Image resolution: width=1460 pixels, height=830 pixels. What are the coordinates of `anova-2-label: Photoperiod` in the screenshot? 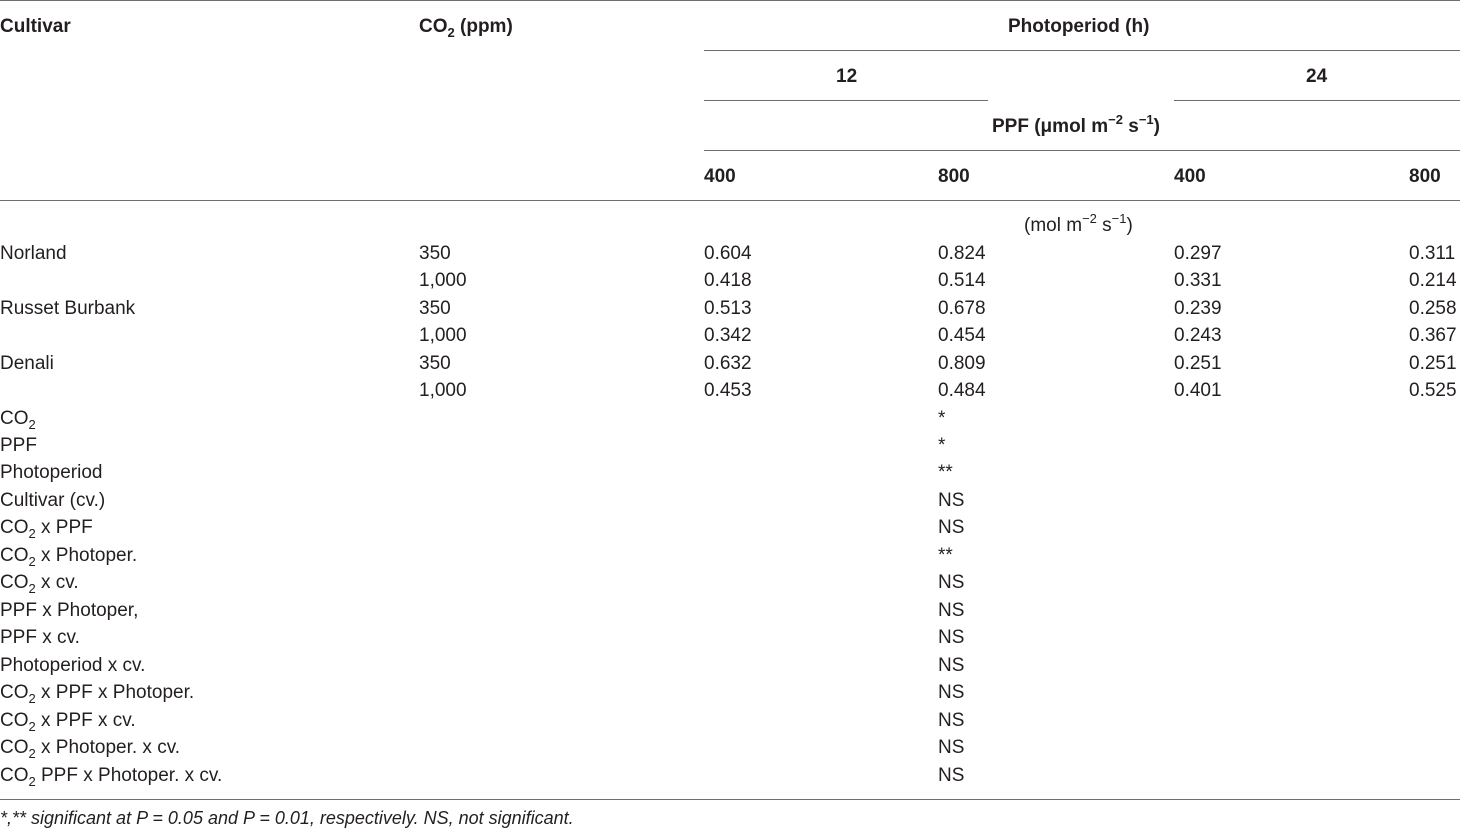 It's located at (51, 472).